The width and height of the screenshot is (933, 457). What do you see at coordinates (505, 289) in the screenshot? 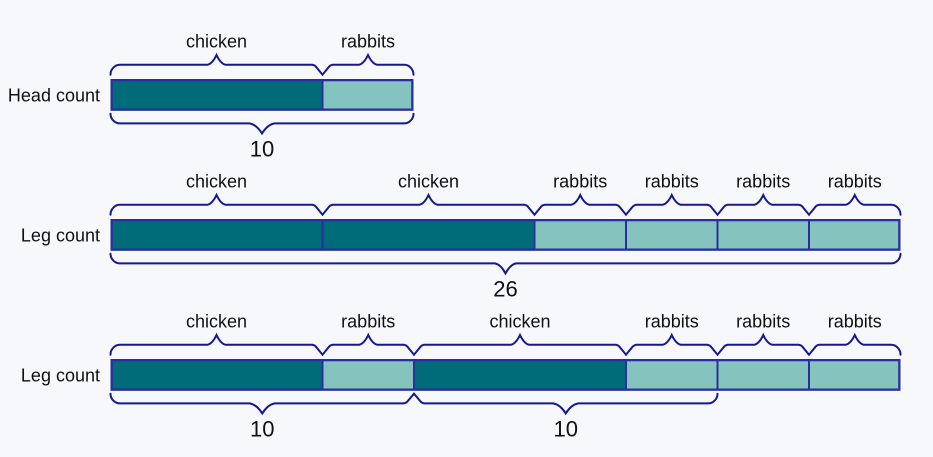
I see `svg-text: 26` at bounding box center [505, 289].